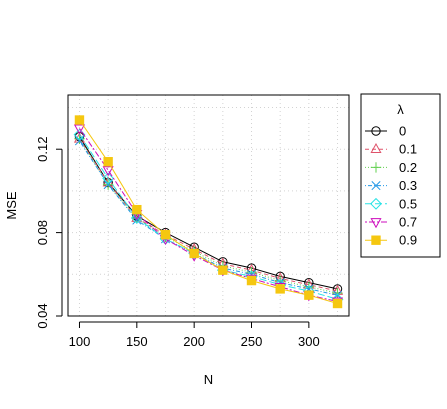 The width and height of the screenshot is (447, 409). Describe the element at coordinates (194, 341) in the screenshot. I see `x-tick-label: 200` at that location.